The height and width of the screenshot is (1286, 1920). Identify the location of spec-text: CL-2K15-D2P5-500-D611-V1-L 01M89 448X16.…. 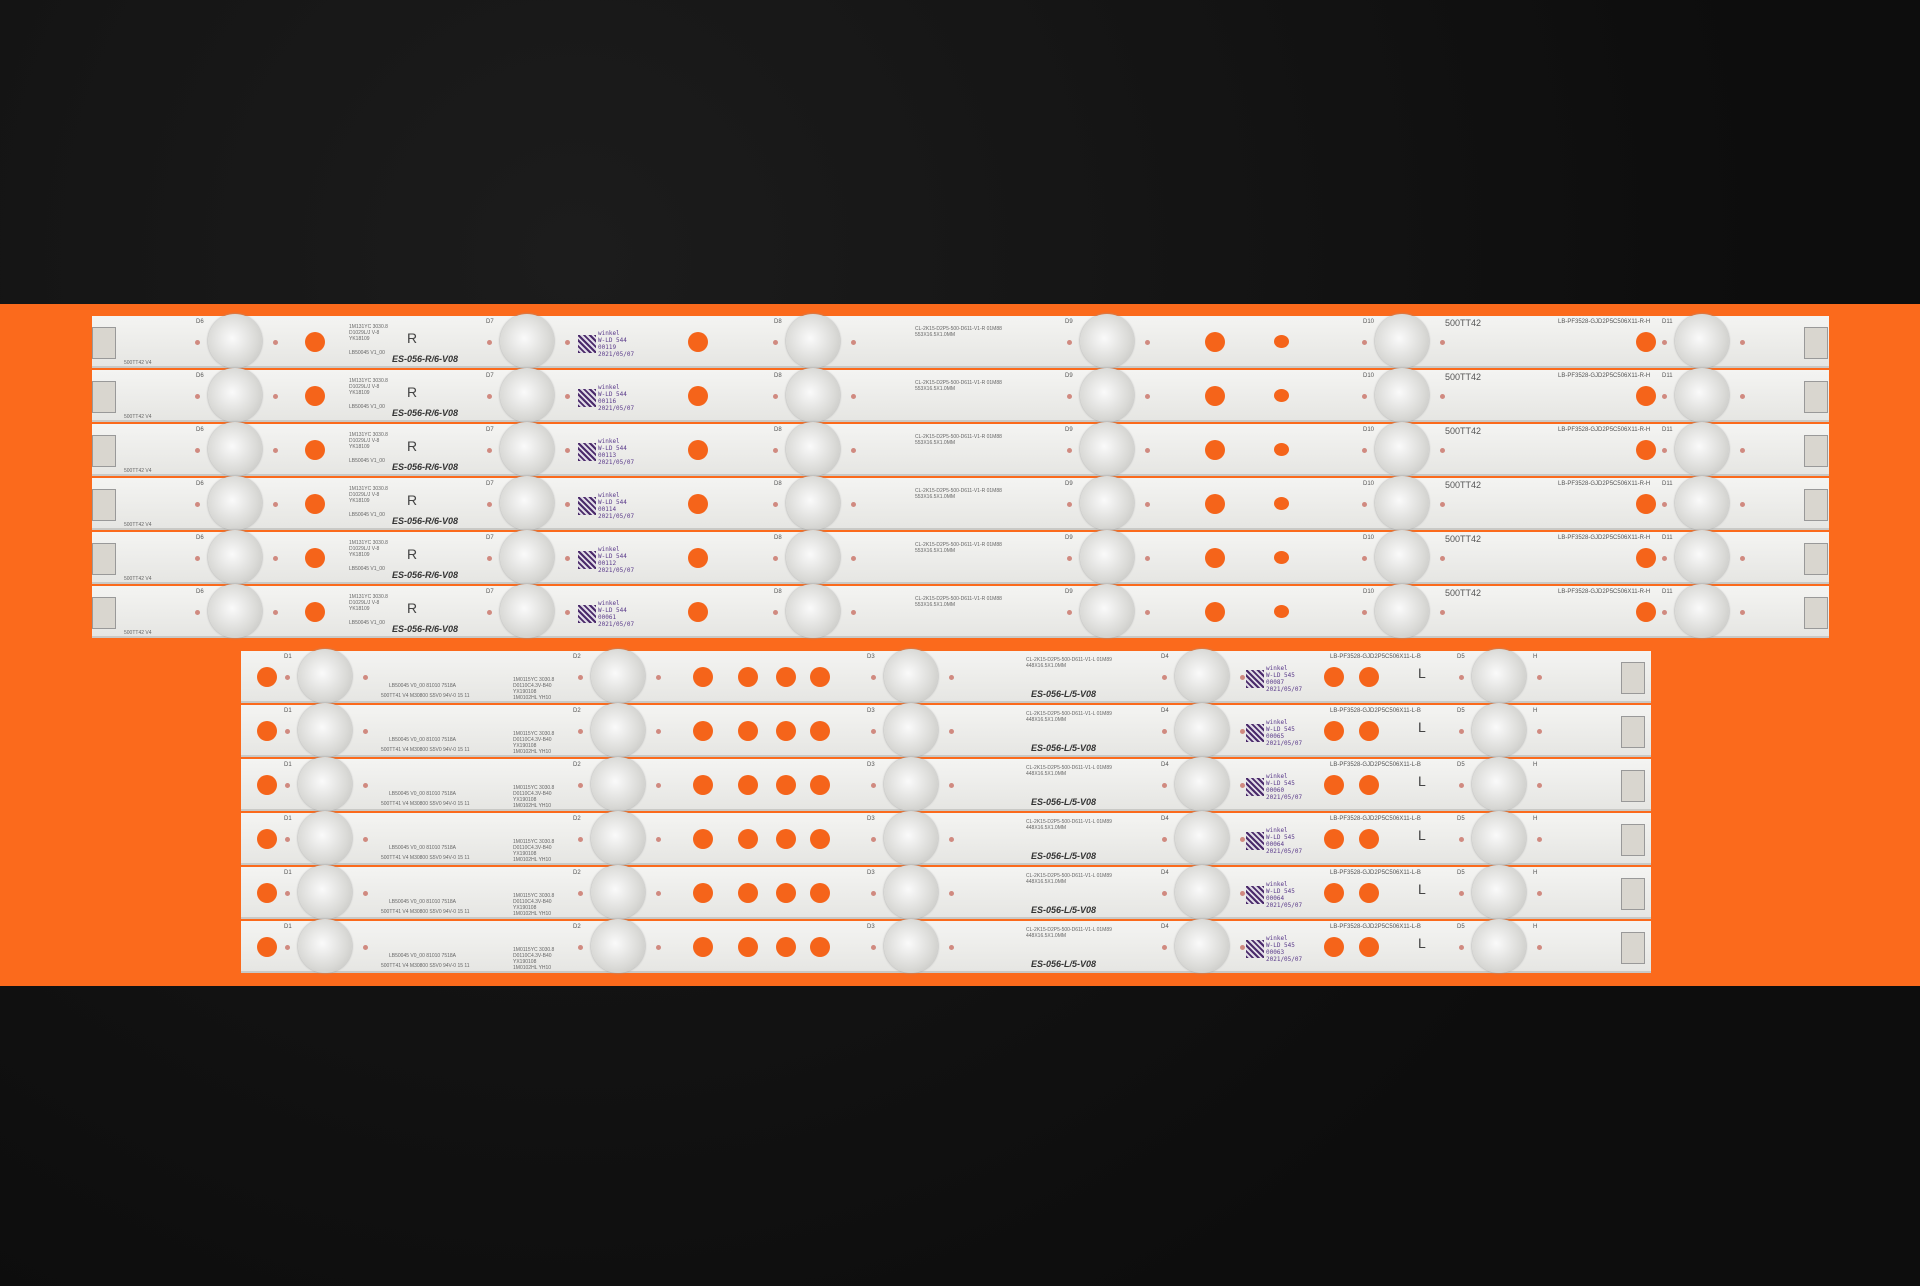
(1069, 717).